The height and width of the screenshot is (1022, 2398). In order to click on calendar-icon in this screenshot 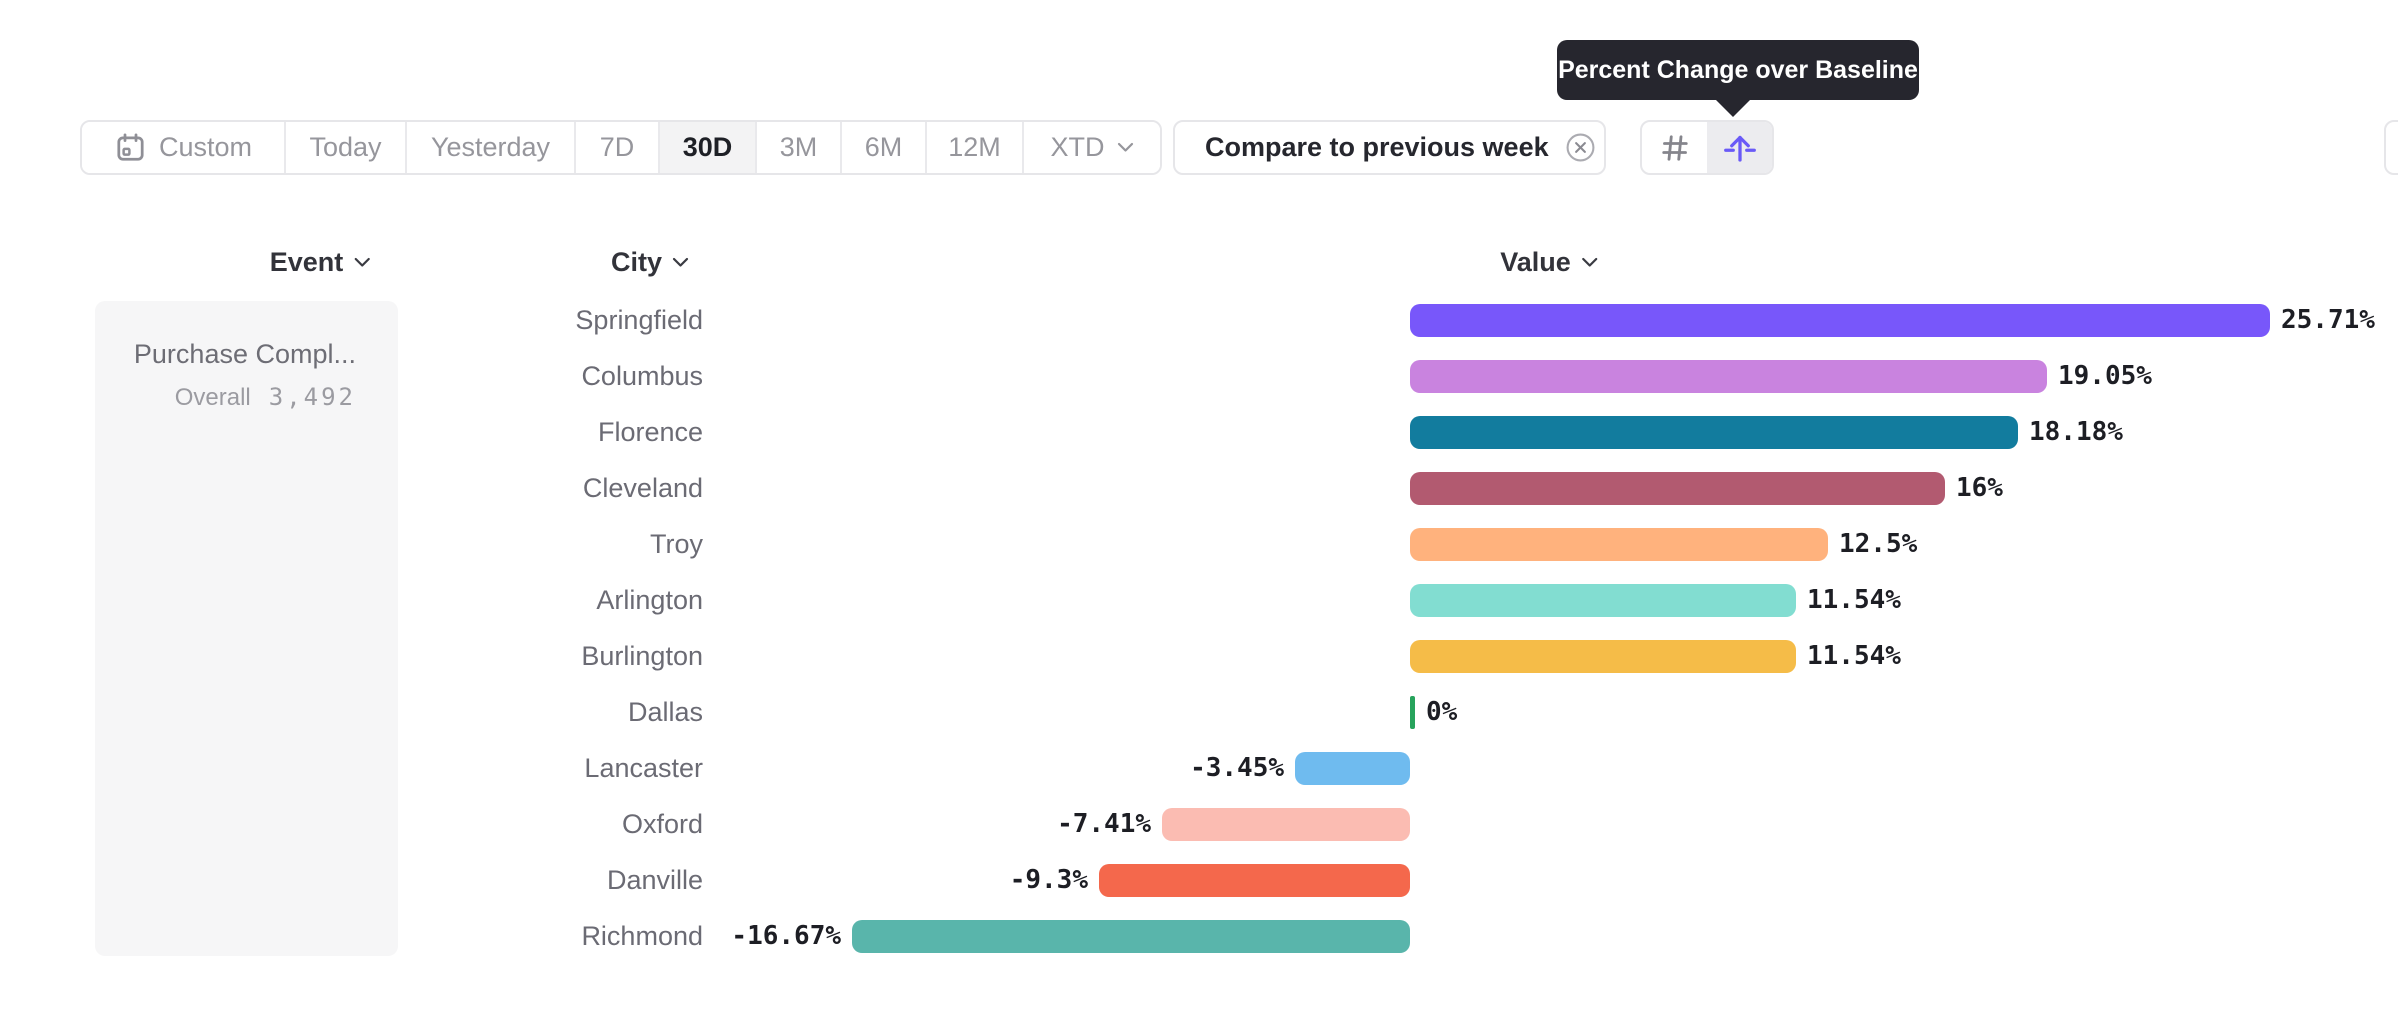, I will do `click(130, 147)`.